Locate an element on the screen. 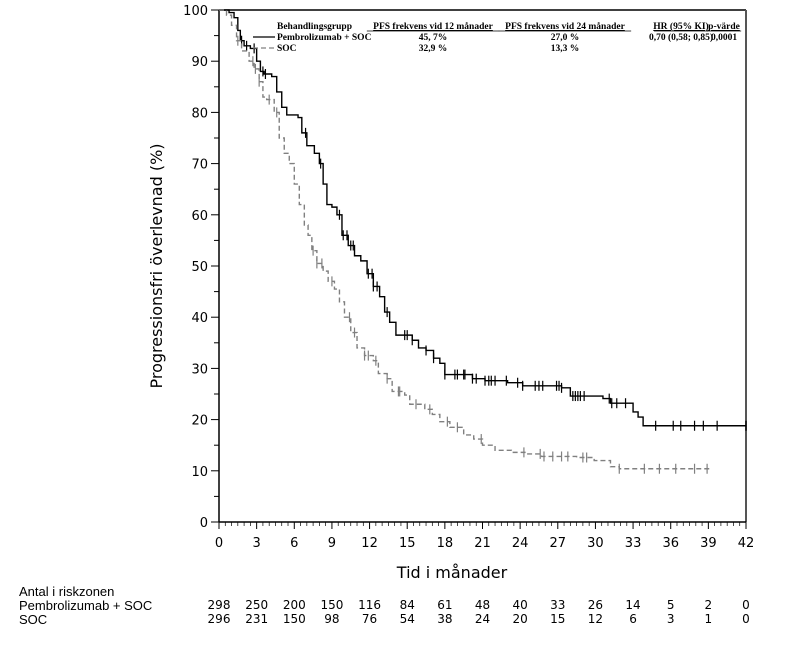 Image resolution: width=804 pixels, height=651 pixels. x-tick-label: 33 is located at coordinates (633, 543).